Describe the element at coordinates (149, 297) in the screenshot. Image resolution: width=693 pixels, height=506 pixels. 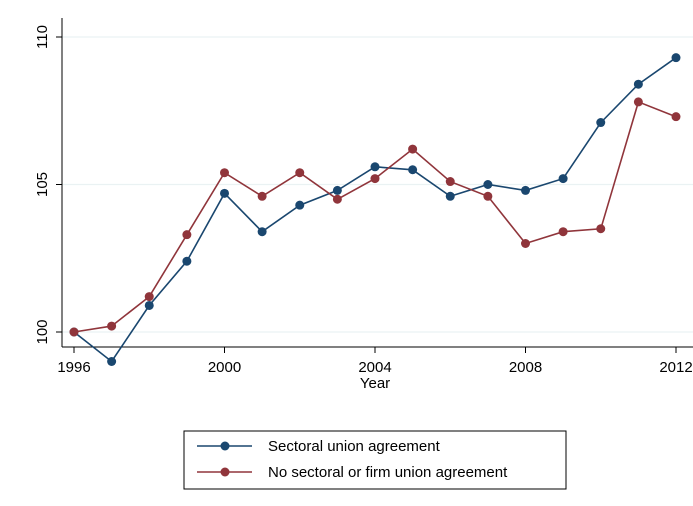
I see `data-point-1-1998` at that location.